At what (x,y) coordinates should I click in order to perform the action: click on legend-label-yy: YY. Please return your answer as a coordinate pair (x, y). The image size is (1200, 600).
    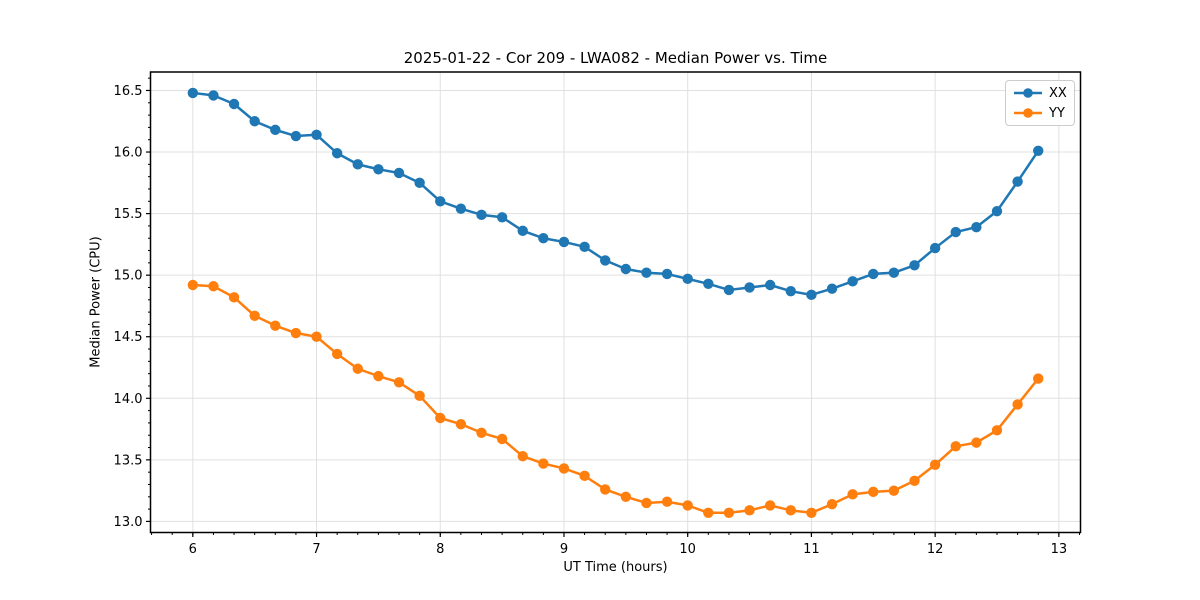
    Looking at the image, I should click on (1057, 113).